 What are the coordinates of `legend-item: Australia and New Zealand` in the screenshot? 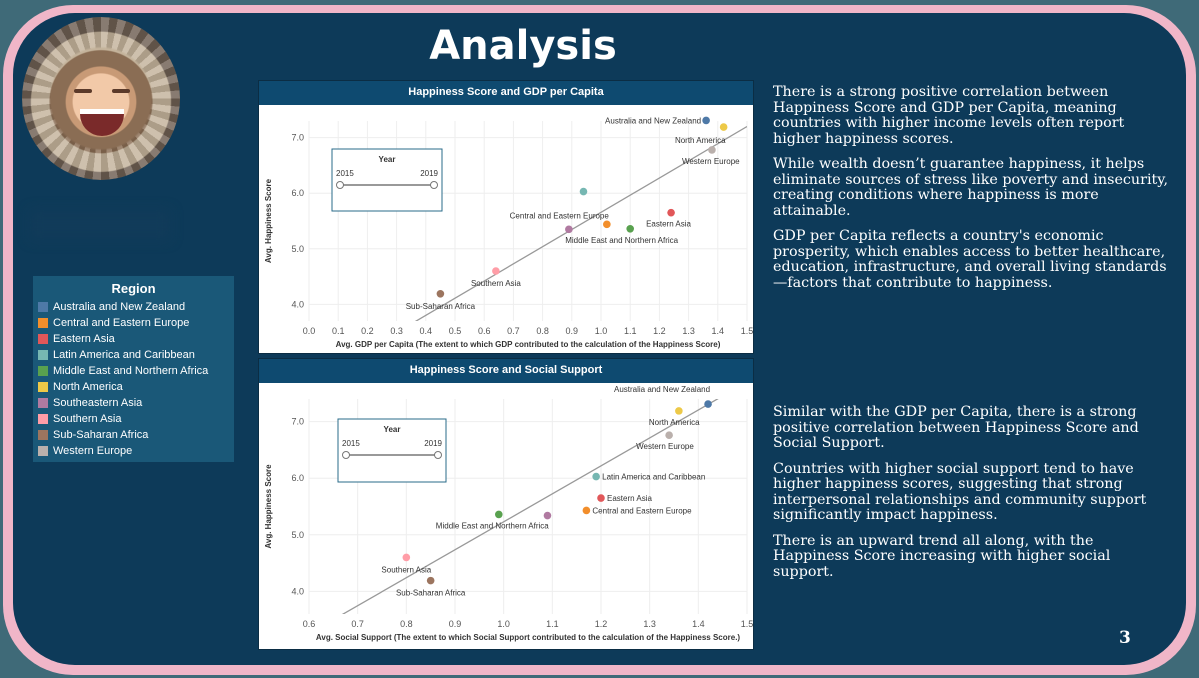 It's located at (133, 307).